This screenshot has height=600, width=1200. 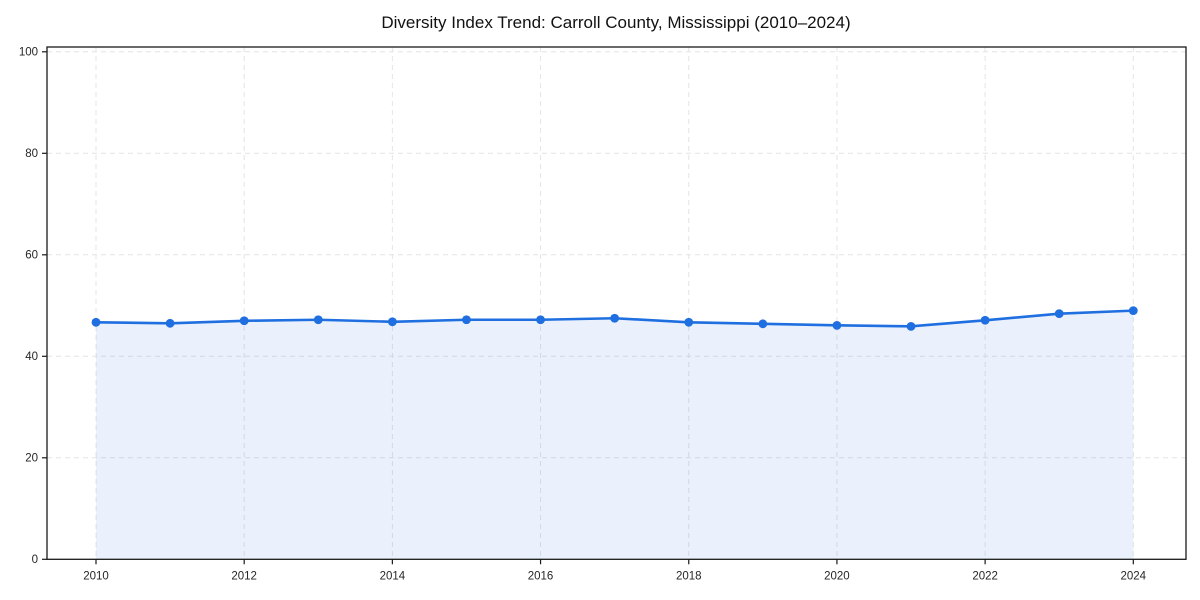 What do you see at coordinates (31, 256) in the screenshot?
I see `y-tick-label: 60` at bounding box center [31, 256].